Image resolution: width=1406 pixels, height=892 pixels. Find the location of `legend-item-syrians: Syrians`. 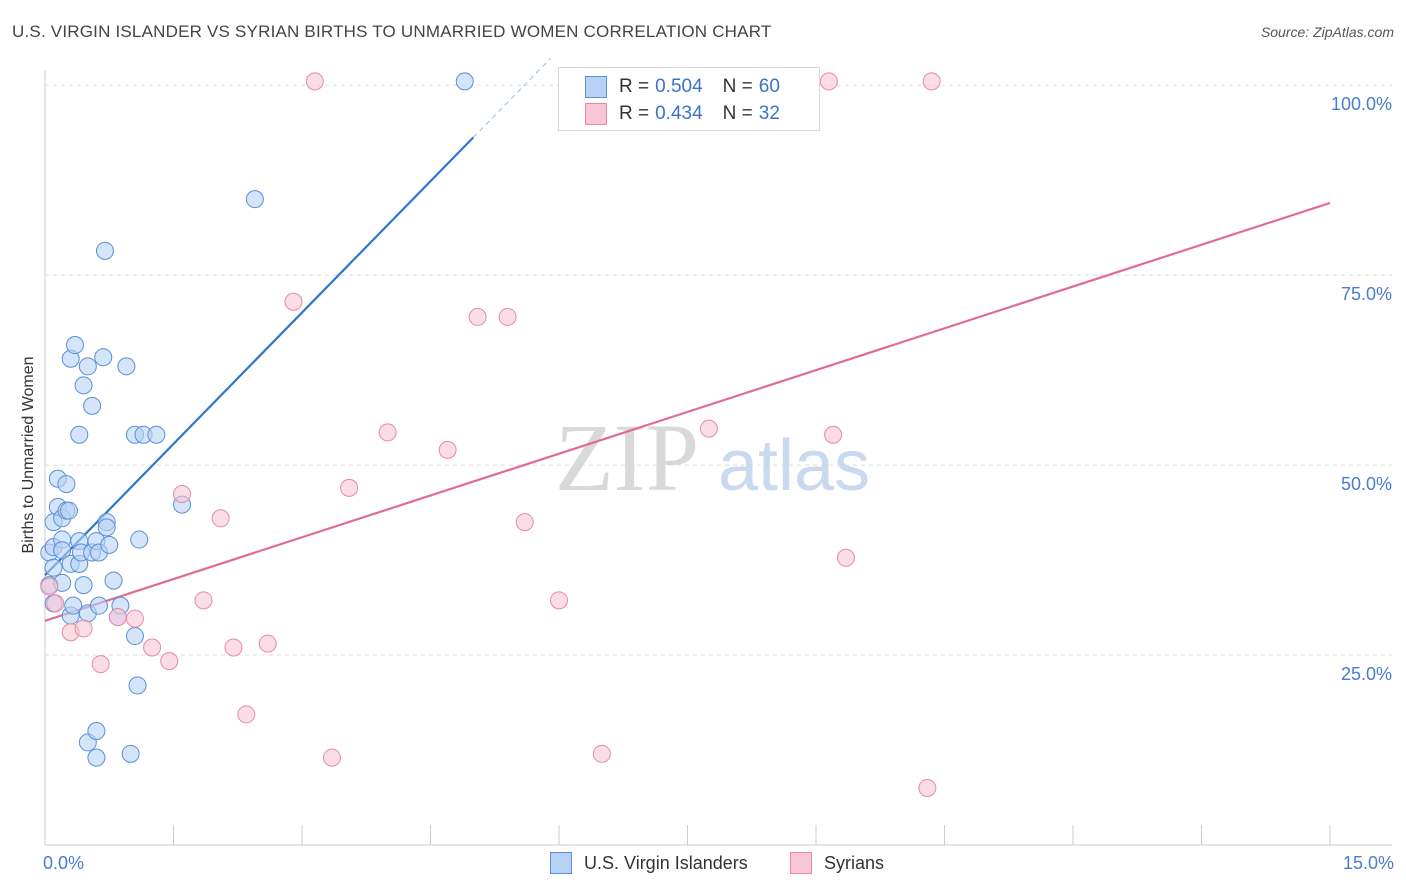

legend-item-syrians: Syrians is located at coordinates (837, 863).